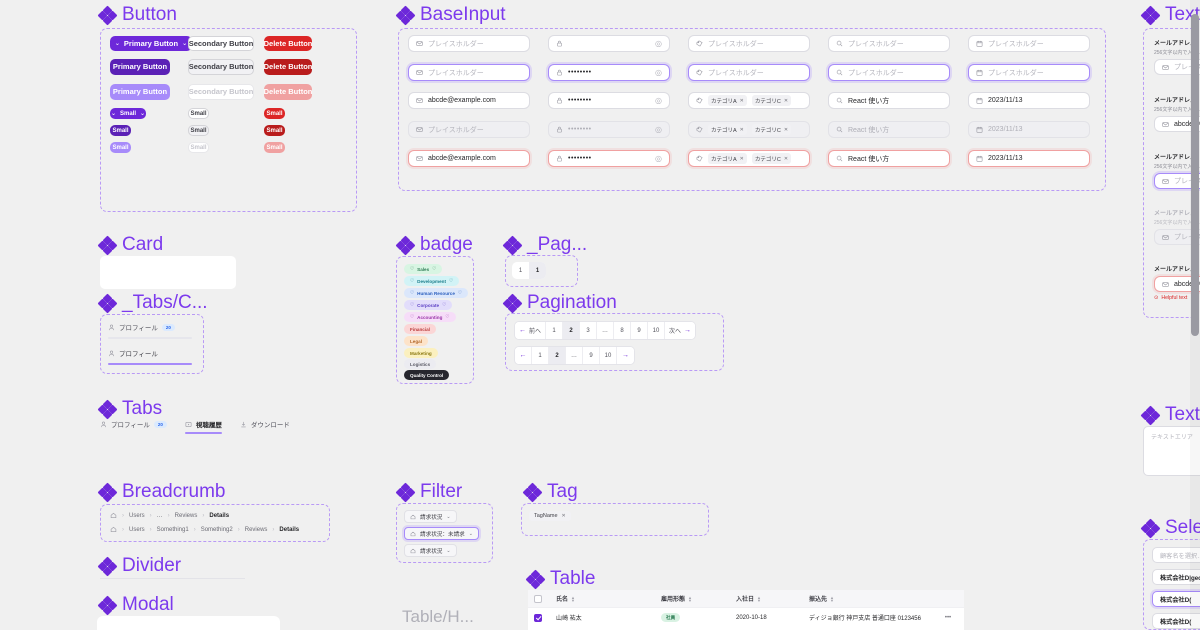  What do you see at coordinates (608, 598) in the screenshot?
I see `table-header-name: 氏名 ▲ ▼` at bounding box center [608, 598].